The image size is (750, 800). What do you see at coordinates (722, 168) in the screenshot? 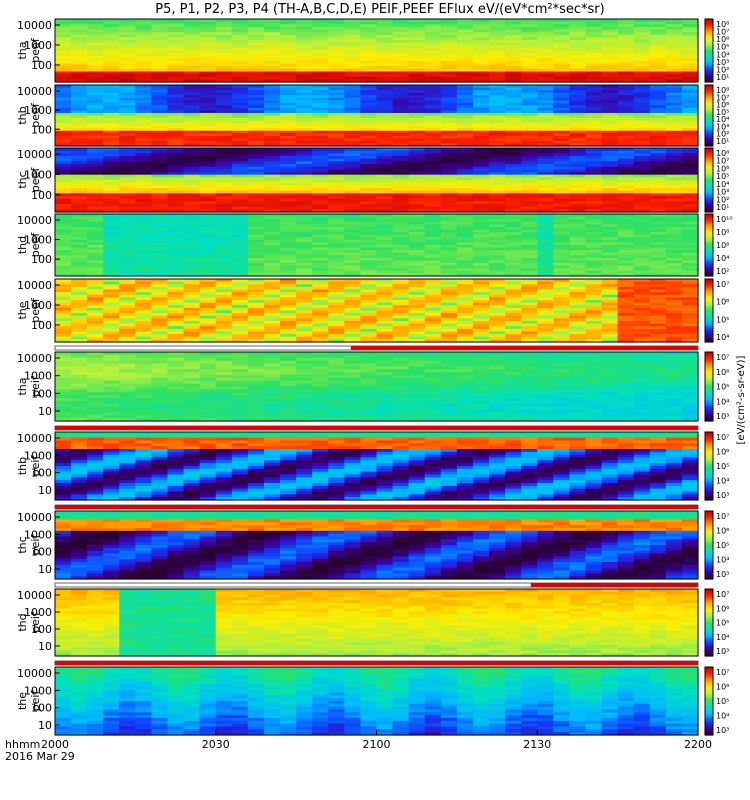
I see `colorbar-tick-label: 10⁶` at bounding box center [722, 168].